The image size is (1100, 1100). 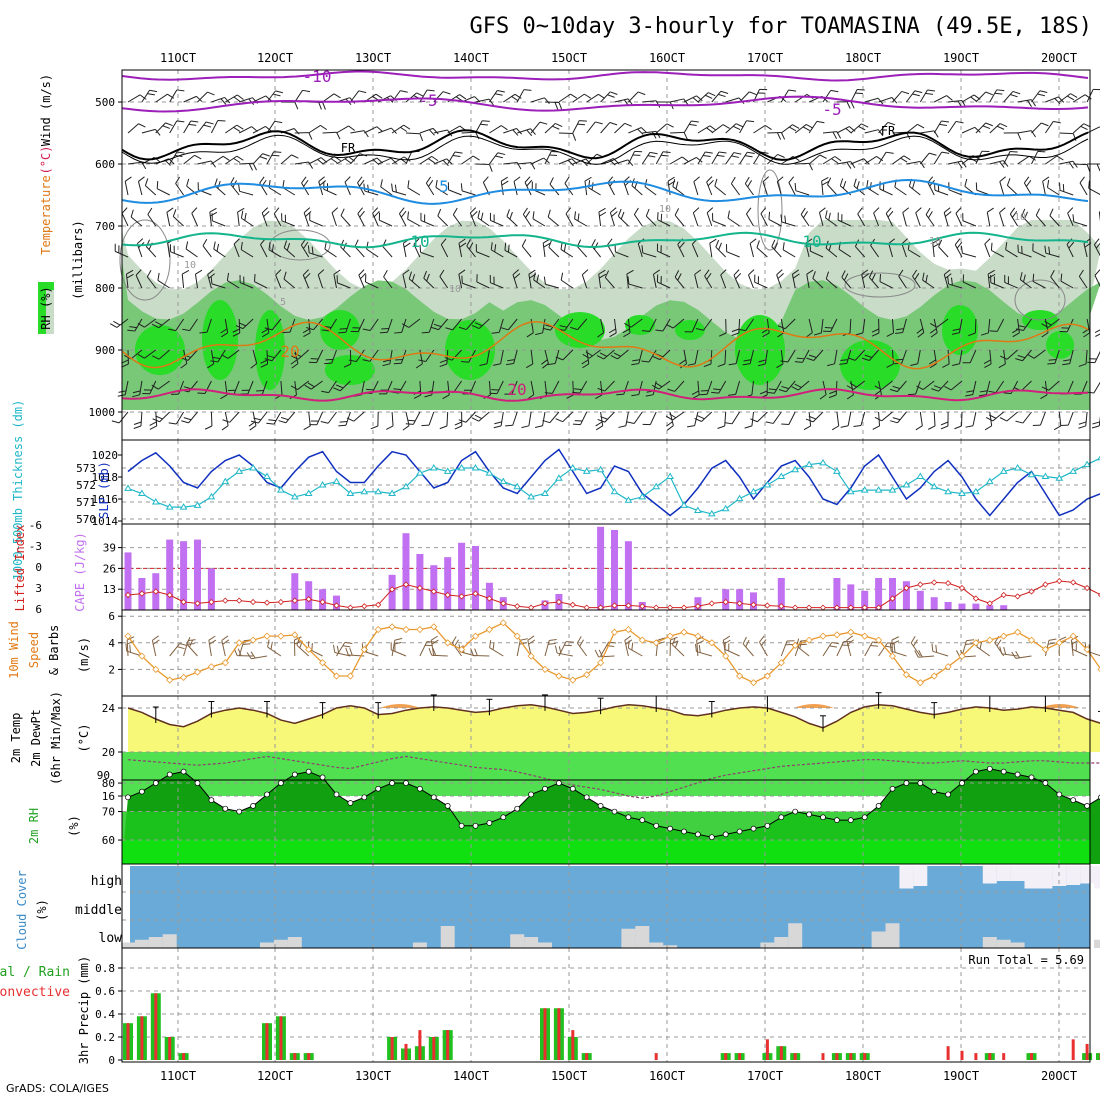 I want to click on contour-label: 10, so click(x=665, y=209).